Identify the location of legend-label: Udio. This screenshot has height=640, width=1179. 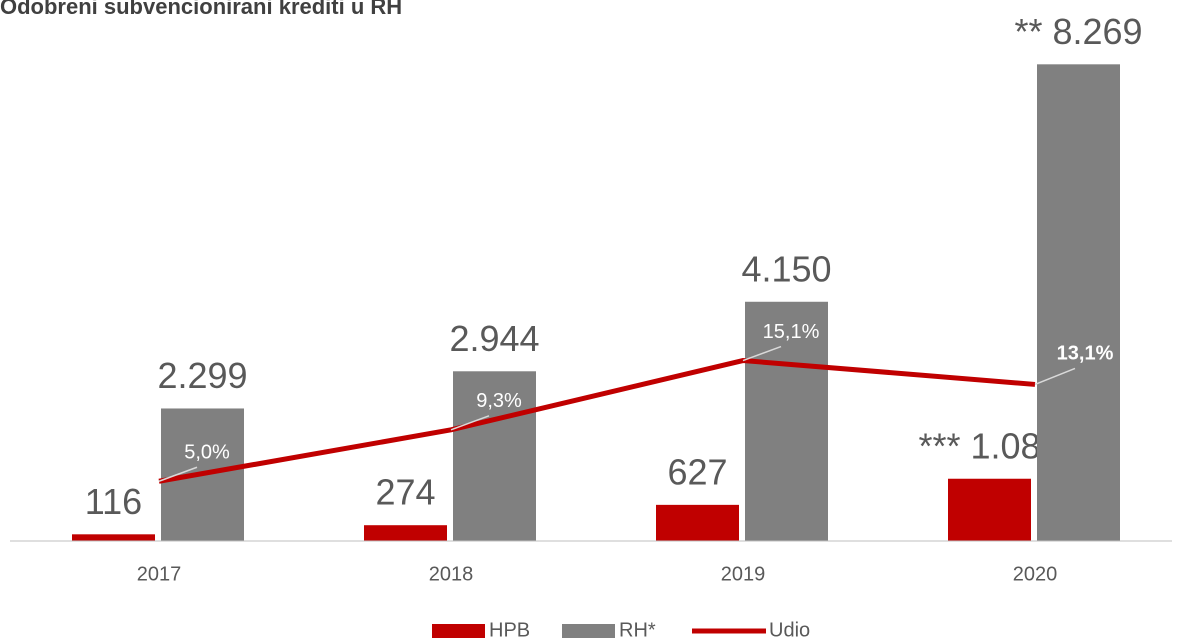
(789, 629).